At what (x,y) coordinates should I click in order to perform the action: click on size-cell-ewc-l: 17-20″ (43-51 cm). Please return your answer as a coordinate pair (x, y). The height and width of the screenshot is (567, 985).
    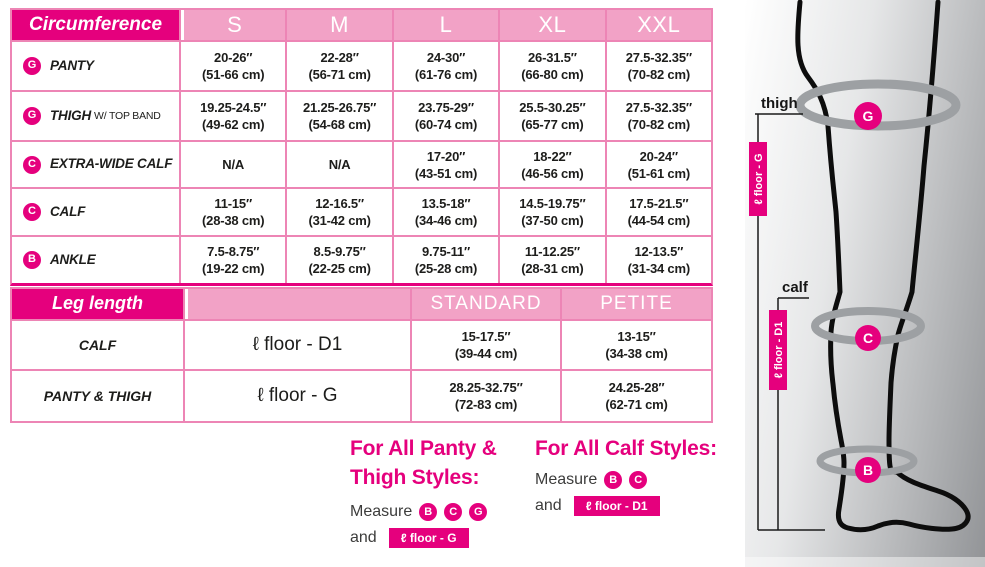
    Looking at the image, I should click on (446, 164).